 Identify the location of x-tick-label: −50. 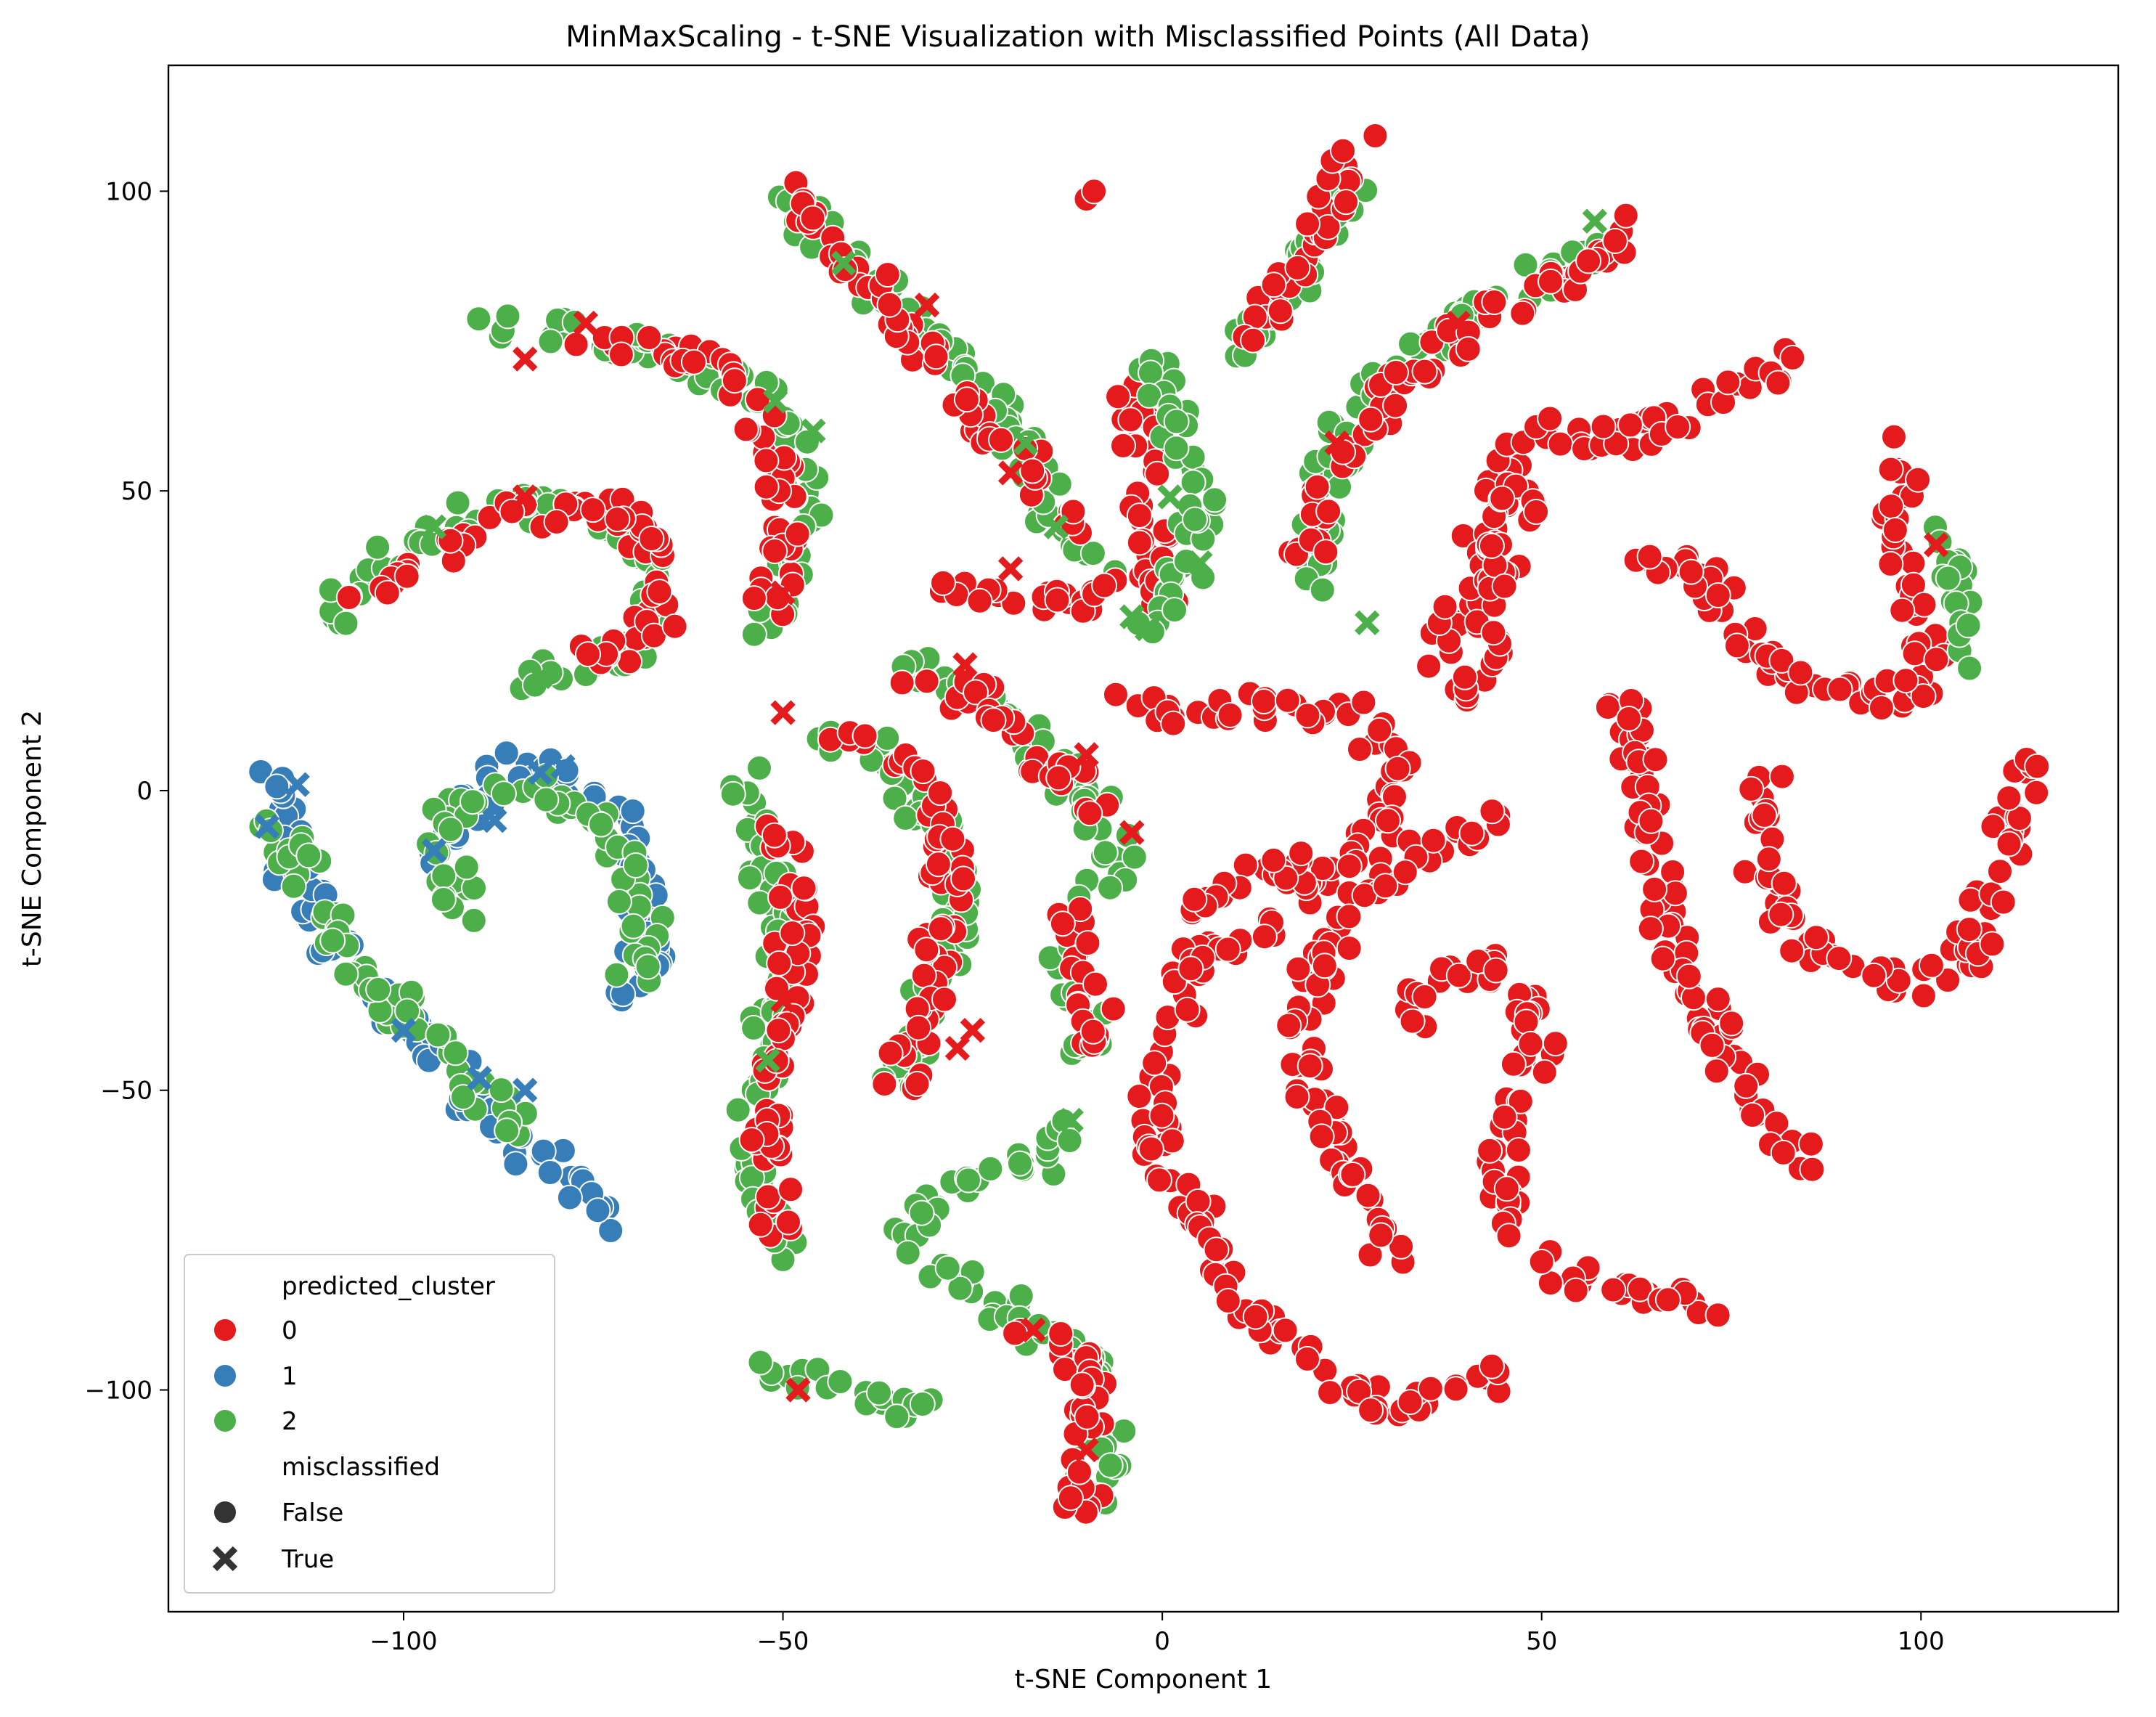
(783, 1641).